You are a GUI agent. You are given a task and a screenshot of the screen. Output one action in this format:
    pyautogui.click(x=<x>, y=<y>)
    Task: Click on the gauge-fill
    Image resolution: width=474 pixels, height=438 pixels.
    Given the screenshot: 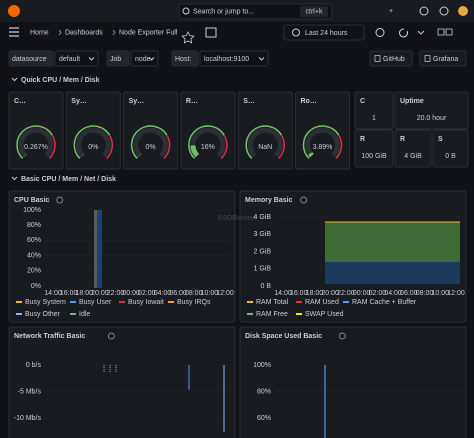 What is the action you would take?
    pyautogui.click(x=195, y=151)
    